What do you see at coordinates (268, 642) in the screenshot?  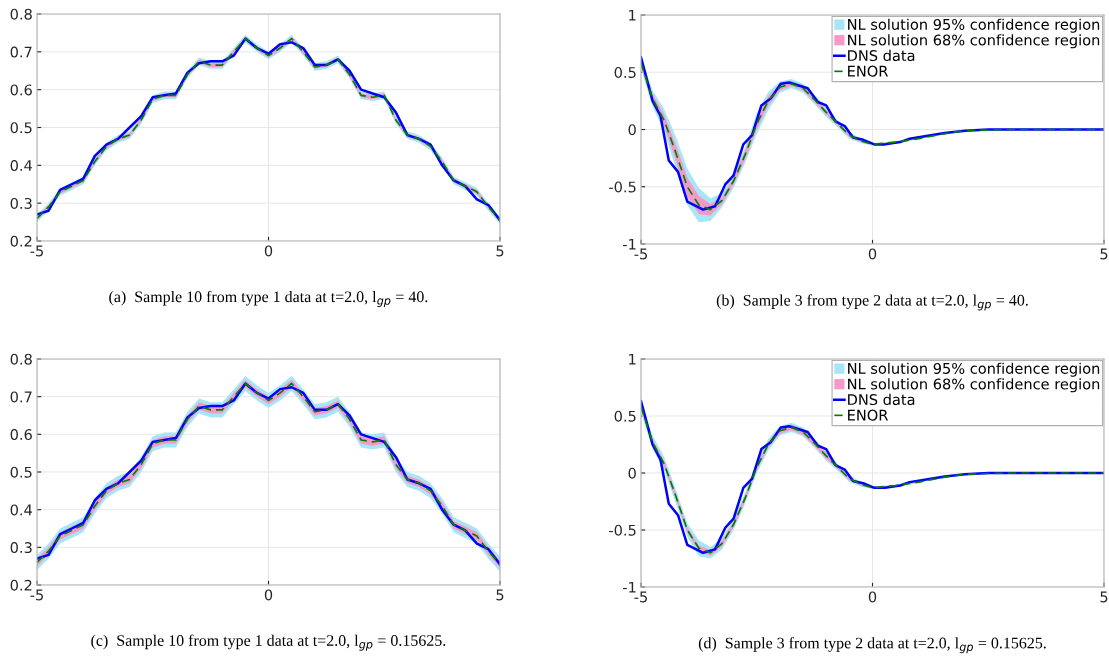 I see `text: (c) Sample 10 from type 1 data at t=2.0, l$_{gp}$ = 0.15625.` at bounding box center [268, 642].